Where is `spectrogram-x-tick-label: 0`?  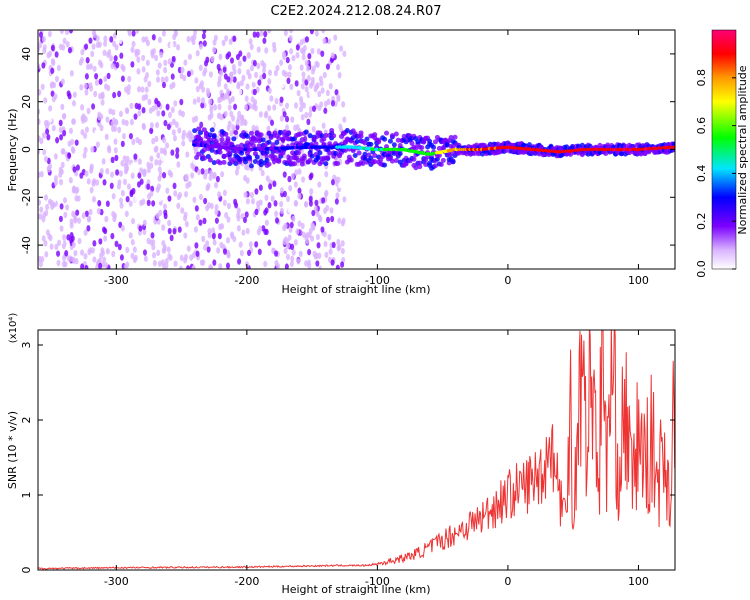 spectrogram-x-tick-label: 0 is located at coordinates (507, 280).